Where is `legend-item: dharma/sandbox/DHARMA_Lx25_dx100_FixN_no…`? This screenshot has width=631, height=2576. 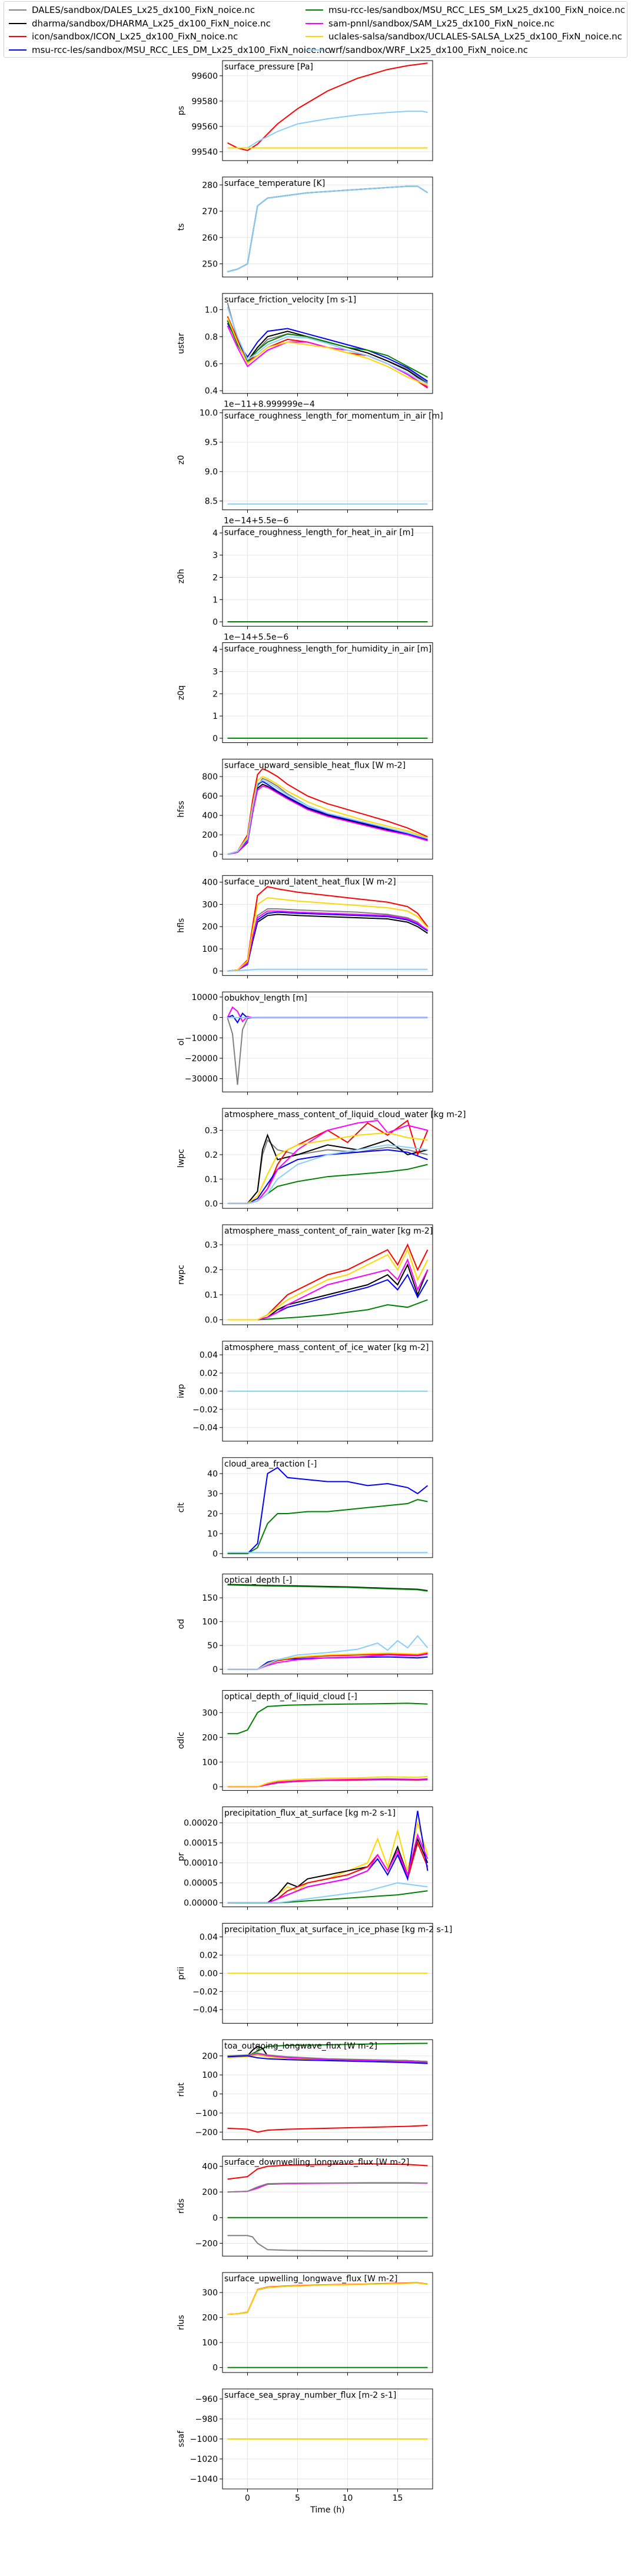 legend-item: dharma/sandbox/DHARMA_Lx25_dx100_FixN_no… is located at coordinates (140, 23).